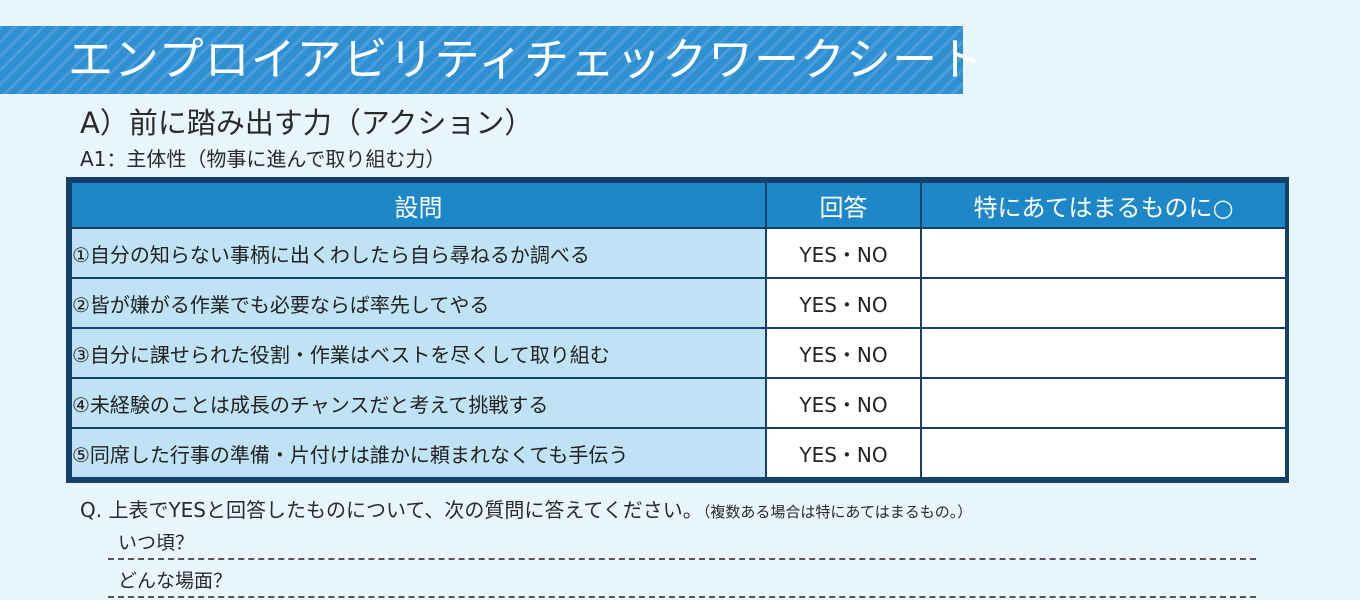  What do you see at coordinates (1103, 205) in the screenshot?
I see `header-mark: 特にあてはまるものに○` at bounding box center [1103, 205].